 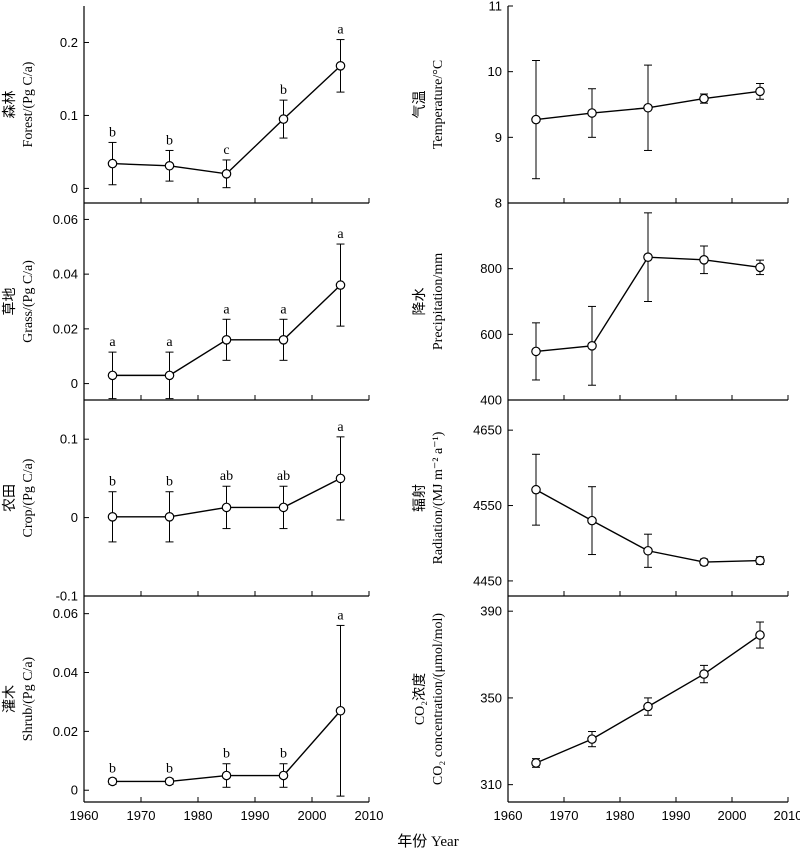 I want to click on y-tick-label: -0.1, so click(x=67, y=596).